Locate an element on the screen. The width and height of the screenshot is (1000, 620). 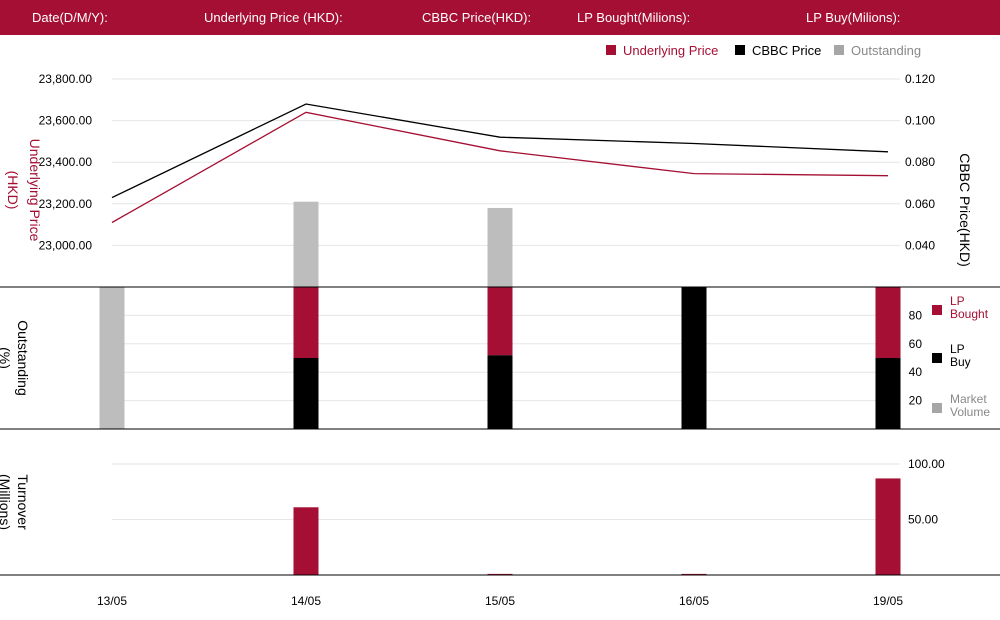
bottom-tick-label: 100.00 is located at coordinates (926, 464).